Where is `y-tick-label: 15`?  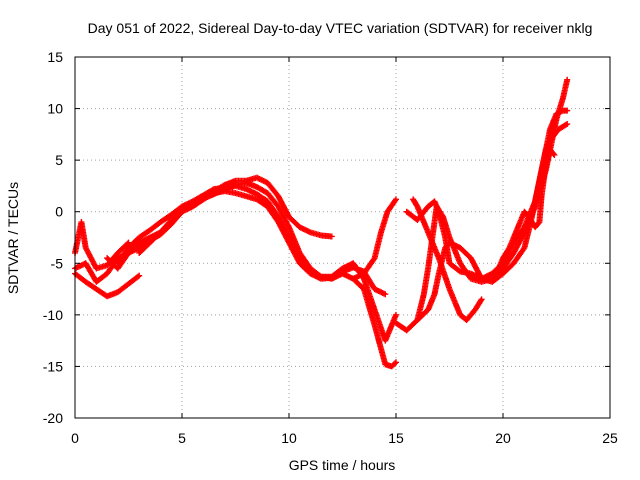 y-tick-label: 15 is located at coordinates (55, 57).